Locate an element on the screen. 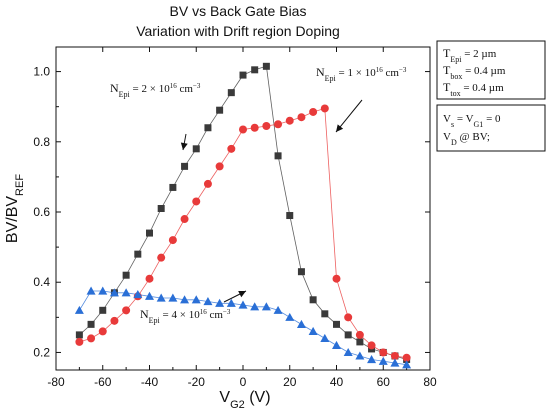 This screenshot has height=416, width=550. y-axis-label: BV/BVREF is located at coordinates (15, 208).